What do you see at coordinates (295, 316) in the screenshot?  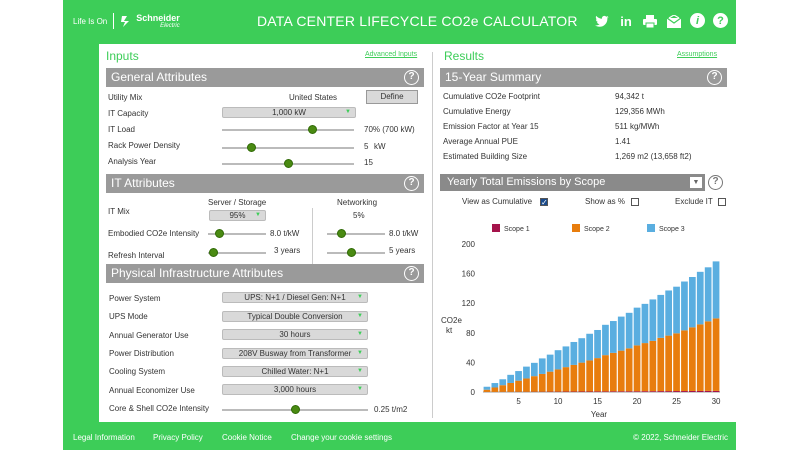 I see `ups-mode-select: Typical Double Conversion ▼` at bounding box center [295, 316].